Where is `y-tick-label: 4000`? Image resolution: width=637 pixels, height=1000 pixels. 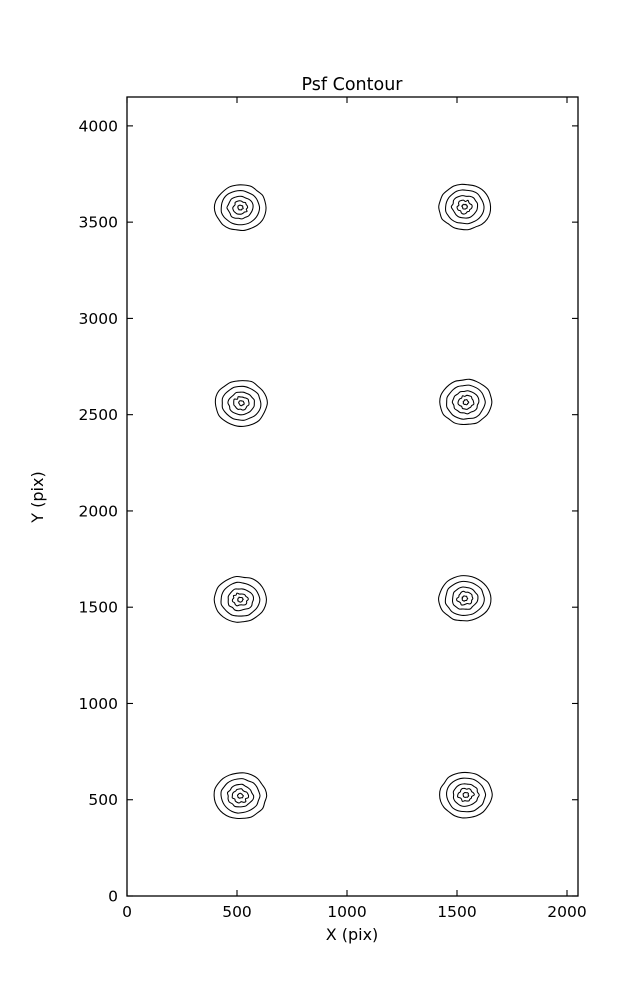 y-tick-label: 4000 is located at coordinates (98, 126).